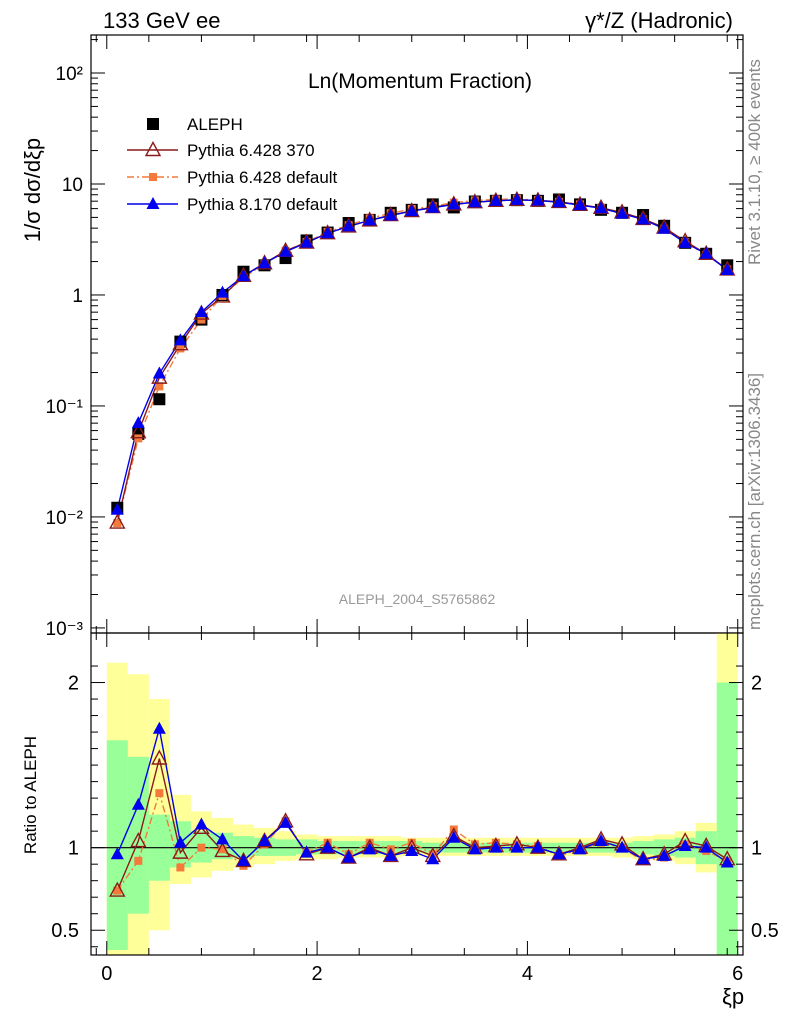  Describe the element at coordinates (756, 849) in the screenshot. I see `ratio-y-tick-label-right: 1` at that location.